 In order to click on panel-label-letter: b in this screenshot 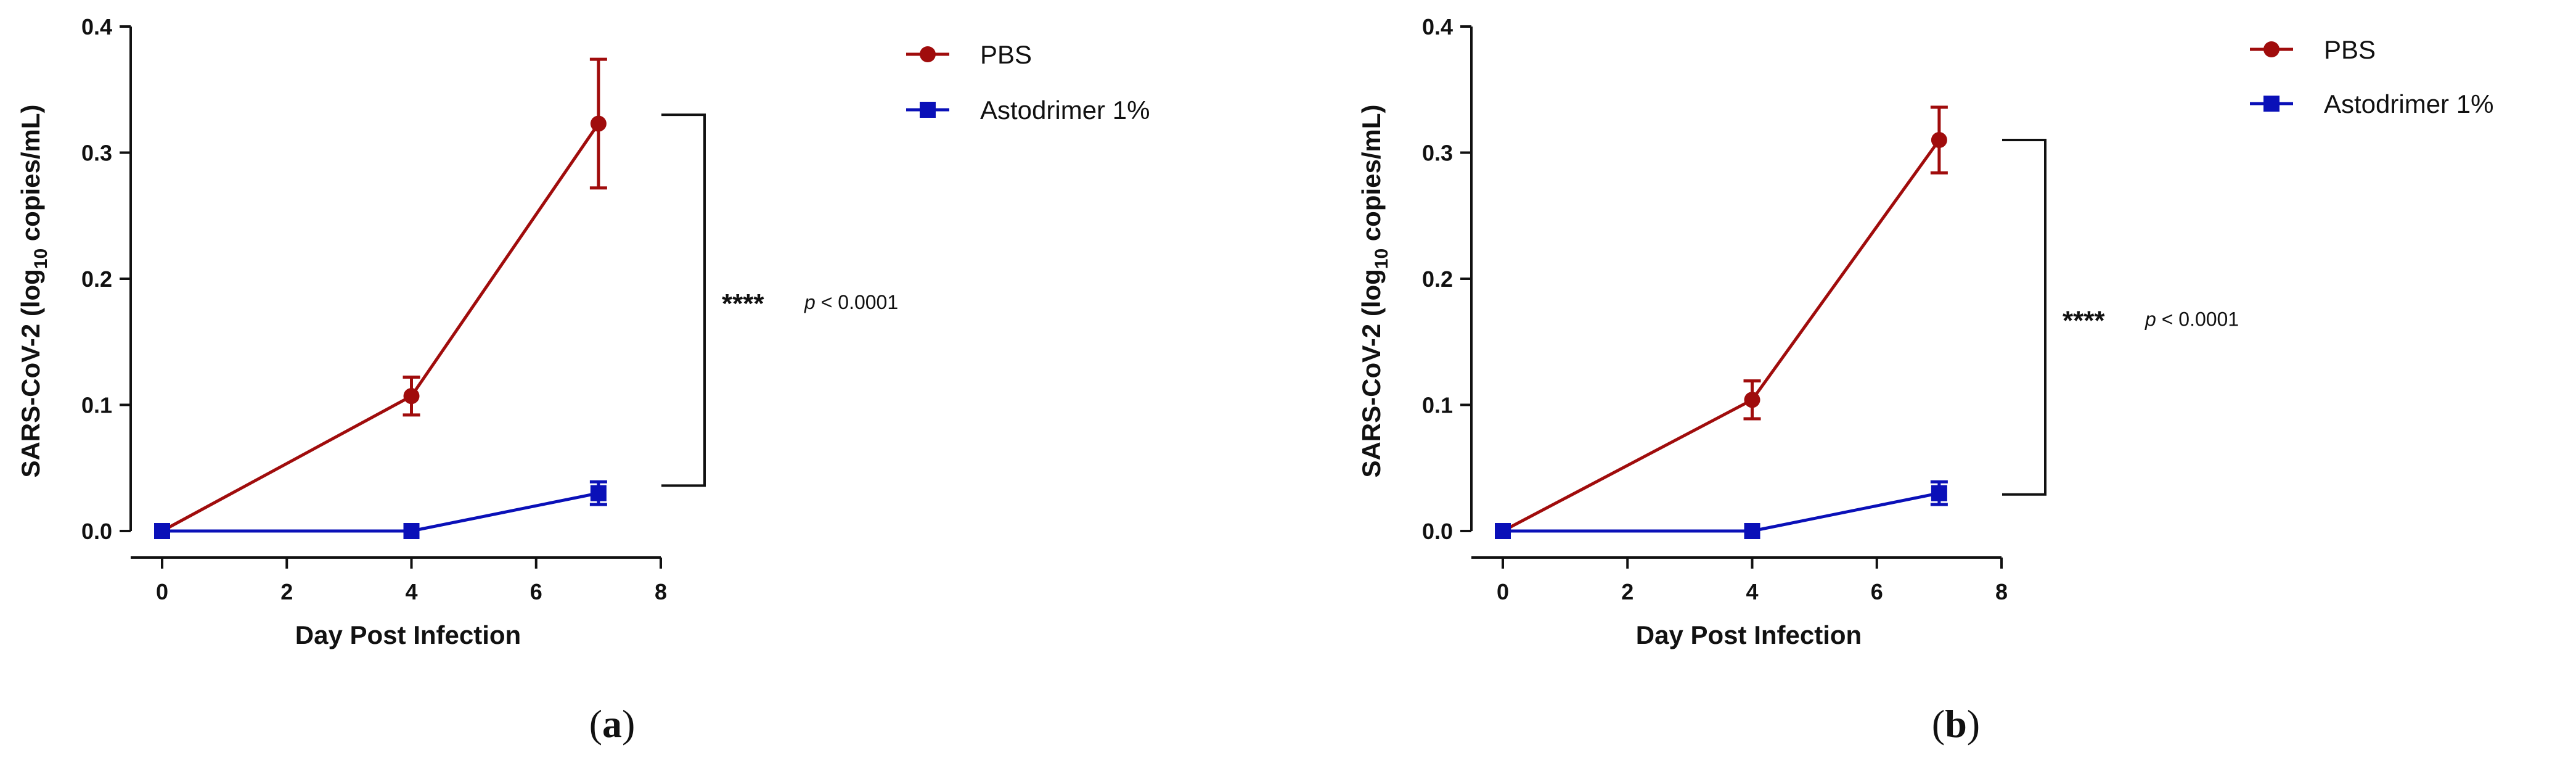, I will do `click(1956, 724)`.